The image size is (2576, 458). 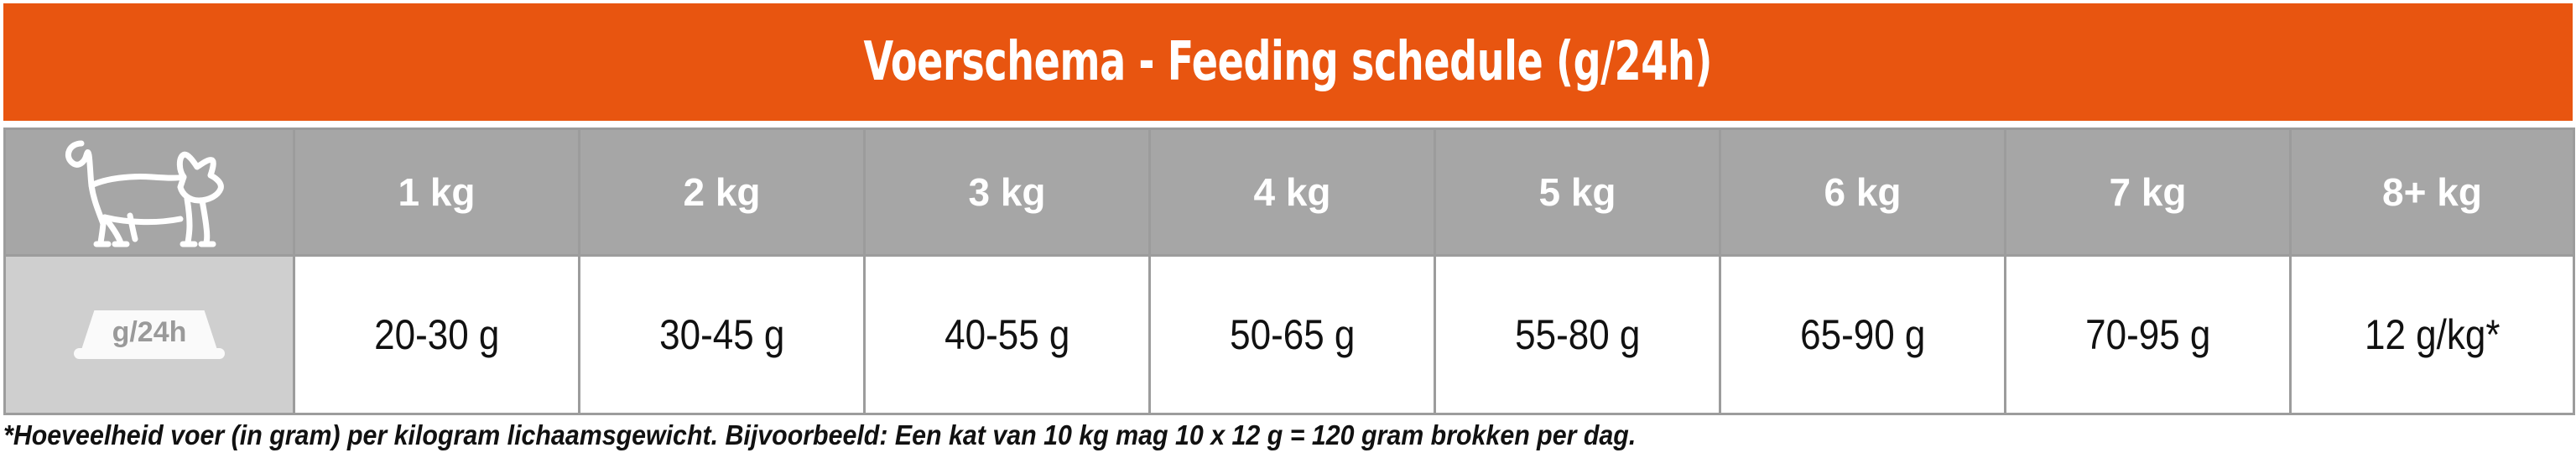 I want to click on food-bowl-cell: g/24h, so click(x=149, y=334).